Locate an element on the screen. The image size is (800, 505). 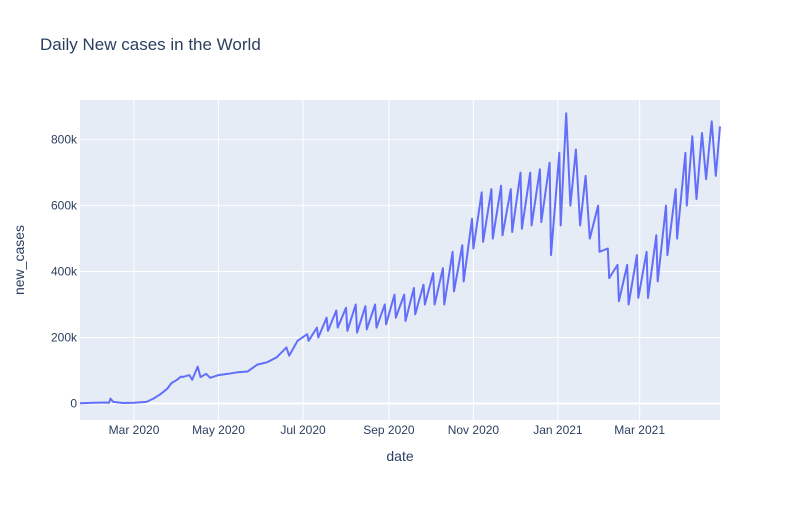
x-tick-label: Mar 2020 is located at coordinates (134, 430).